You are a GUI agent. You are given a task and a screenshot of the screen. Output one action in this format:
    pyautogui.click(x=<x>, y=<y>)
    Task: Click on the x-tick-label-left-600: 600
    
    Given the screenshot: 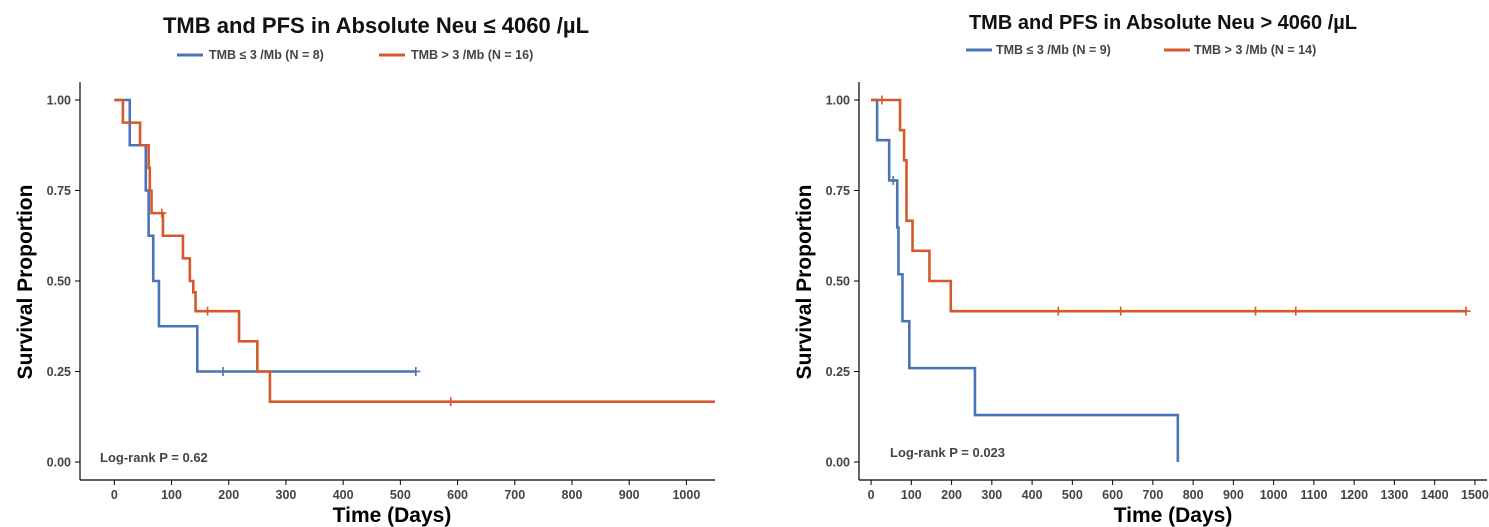 What is the action you would take?
    pyautogui.click(x=457, y=495)
    